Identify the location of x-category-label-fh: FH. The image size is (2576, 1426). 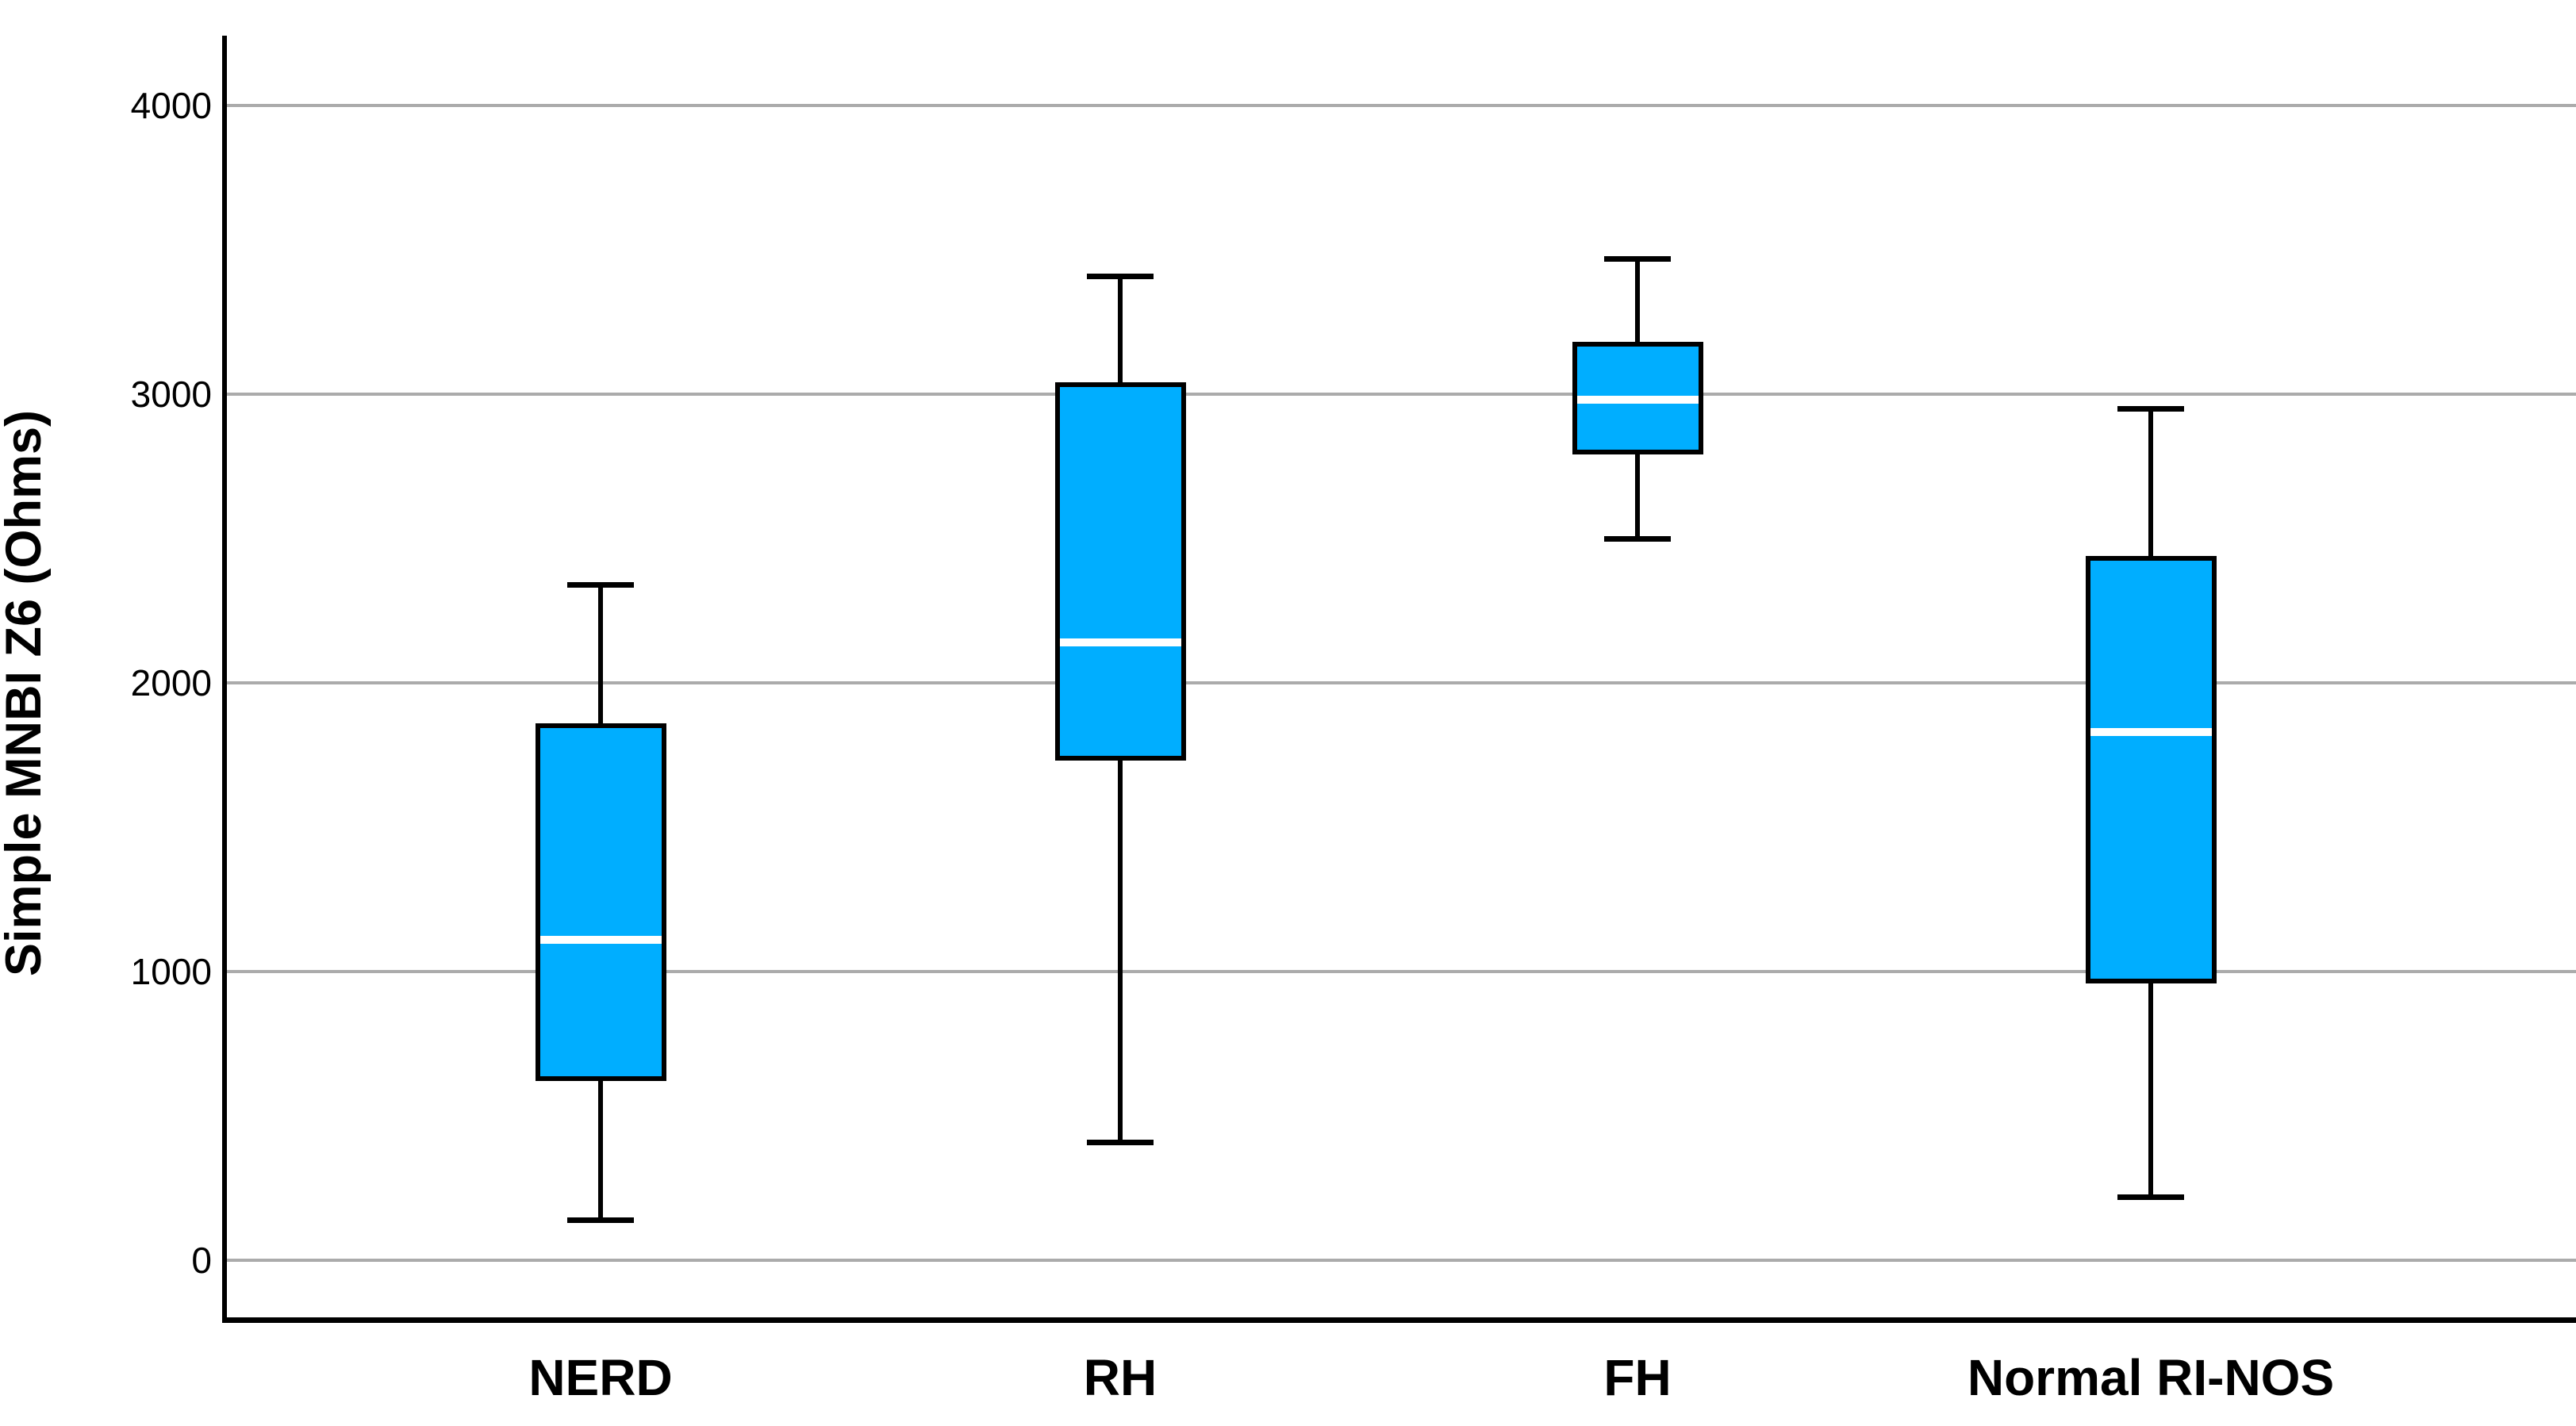
(1638, 1377).